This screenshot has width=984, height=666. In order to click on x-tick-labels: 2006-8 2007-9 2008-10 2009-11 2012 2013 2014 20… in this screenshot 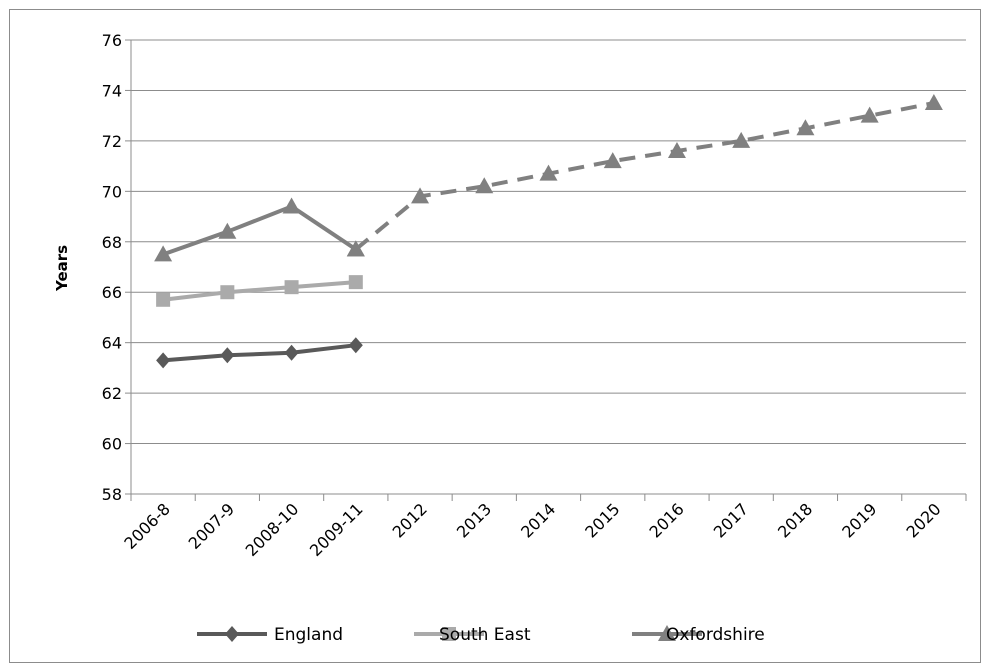, I will do `click(532, 529)`.